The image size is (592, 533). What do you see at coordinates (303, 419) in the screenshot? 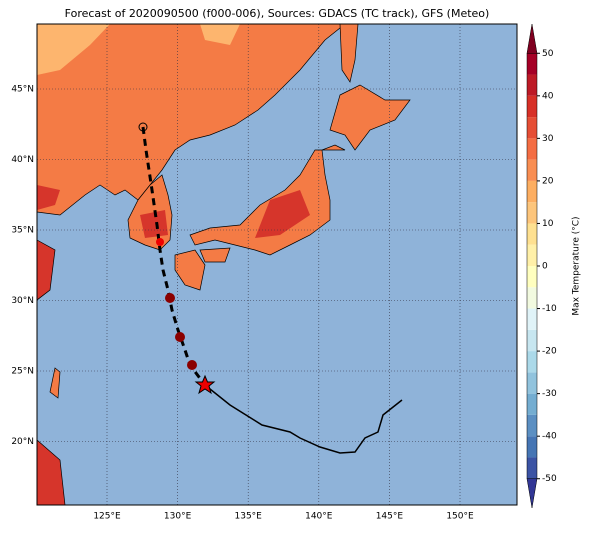
I see `track-past` at bounding box center [303, 419].